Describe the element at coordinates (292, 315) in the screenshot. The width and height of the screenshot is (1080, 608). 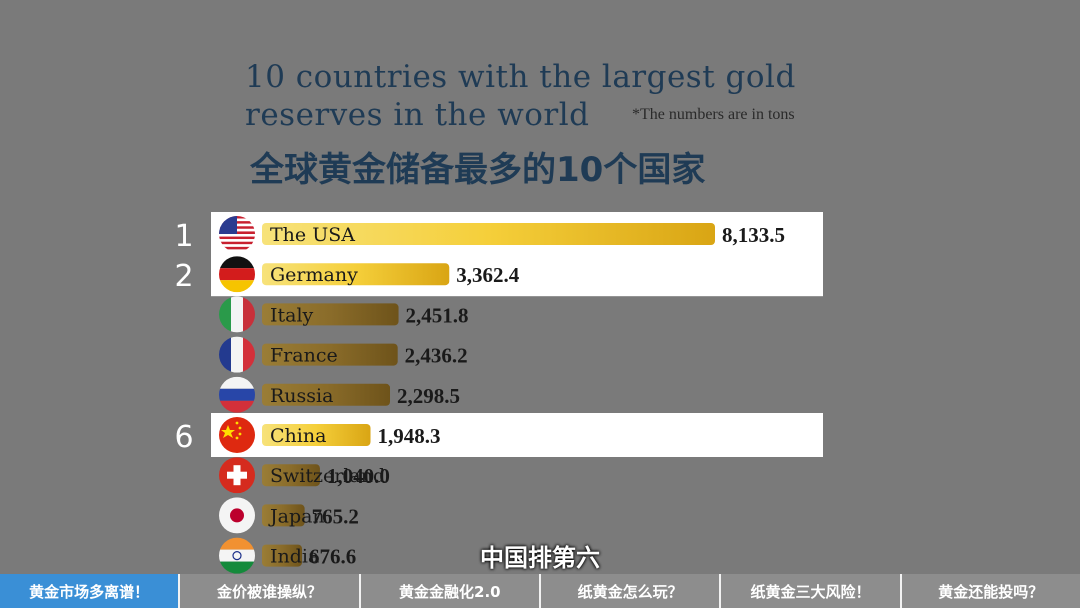
I see `category-label: Italy` at that location.